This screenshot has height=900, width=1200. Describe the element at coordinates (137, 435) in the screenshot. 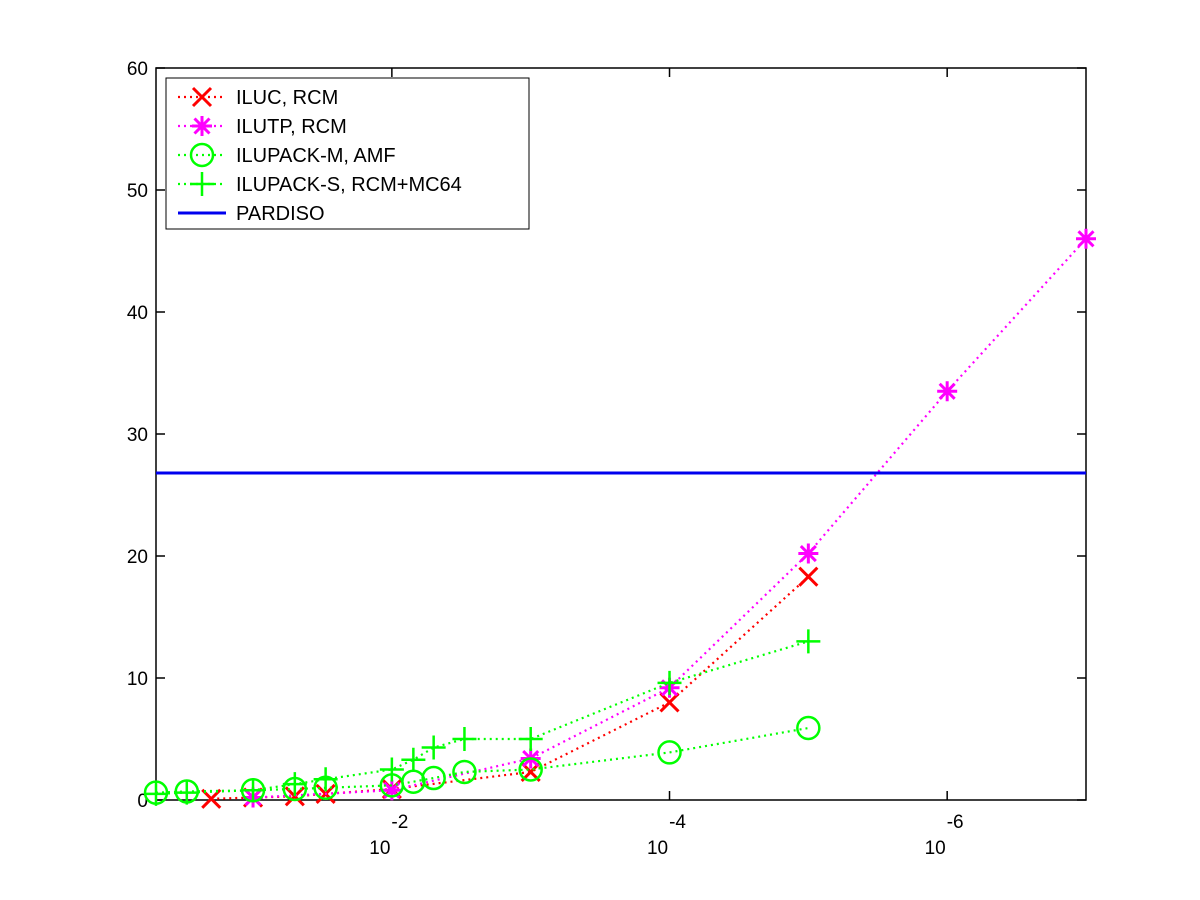

I see `y-tick-label: 30` at that location.